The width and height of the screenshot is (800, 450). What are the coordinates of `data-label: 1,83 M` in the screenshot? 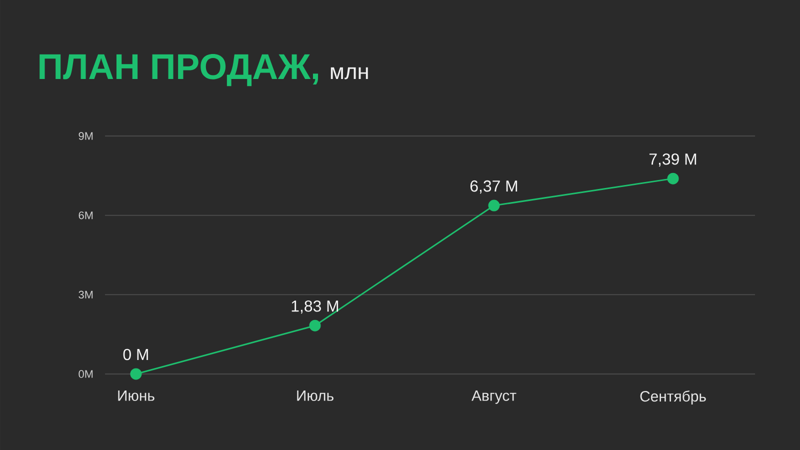 It's located at (315, 307).